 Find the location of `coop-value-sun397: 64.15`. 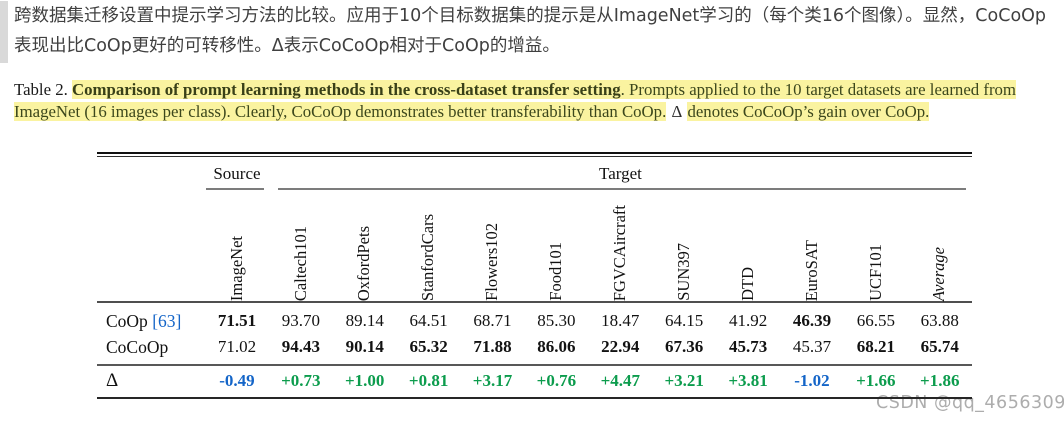

coop-value-sun397: 64.15 is located at coordinates (684, 320).